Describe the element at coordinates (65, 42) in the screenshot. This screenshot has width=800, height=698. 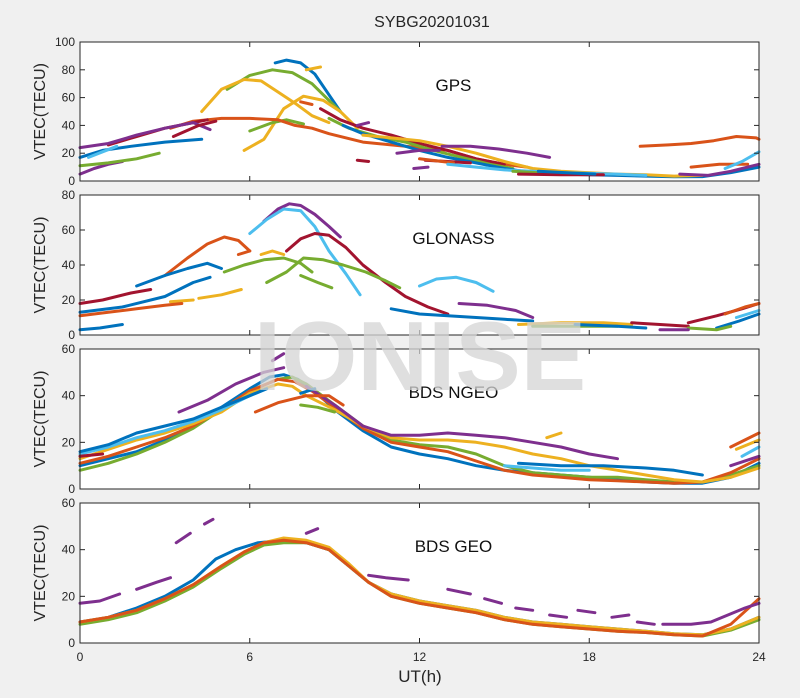
I see `y-tick-label: 100` at that location.